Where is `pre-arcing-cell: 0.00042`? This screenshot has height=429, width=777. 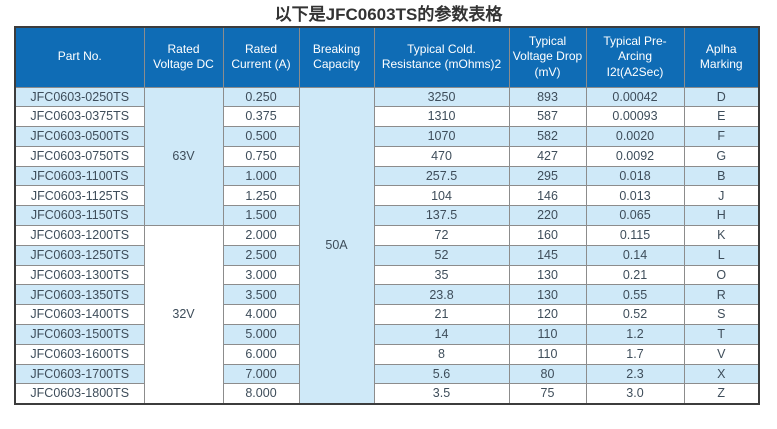
pre-arcing-cell: 0.00042 is located at coordinates (635, 97).